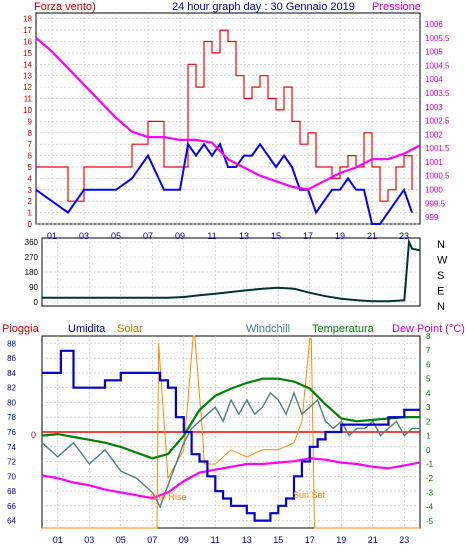 Image resolution: width=466 pixels, height=555 pixels. I want to click on wind-y-tick-label: 4, so click(30, 178).